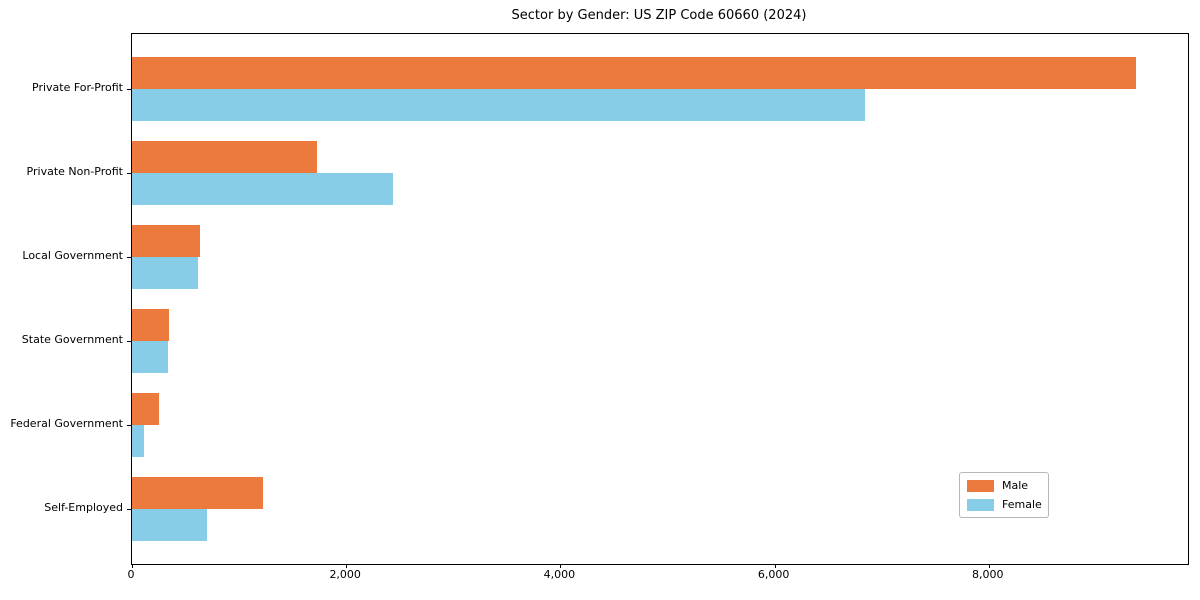 The image size is (1200, 600). What do you see at coordinates (980, 504) in the screenshot?
I see `legend-swatch-female` at bounding box center [980, 504].